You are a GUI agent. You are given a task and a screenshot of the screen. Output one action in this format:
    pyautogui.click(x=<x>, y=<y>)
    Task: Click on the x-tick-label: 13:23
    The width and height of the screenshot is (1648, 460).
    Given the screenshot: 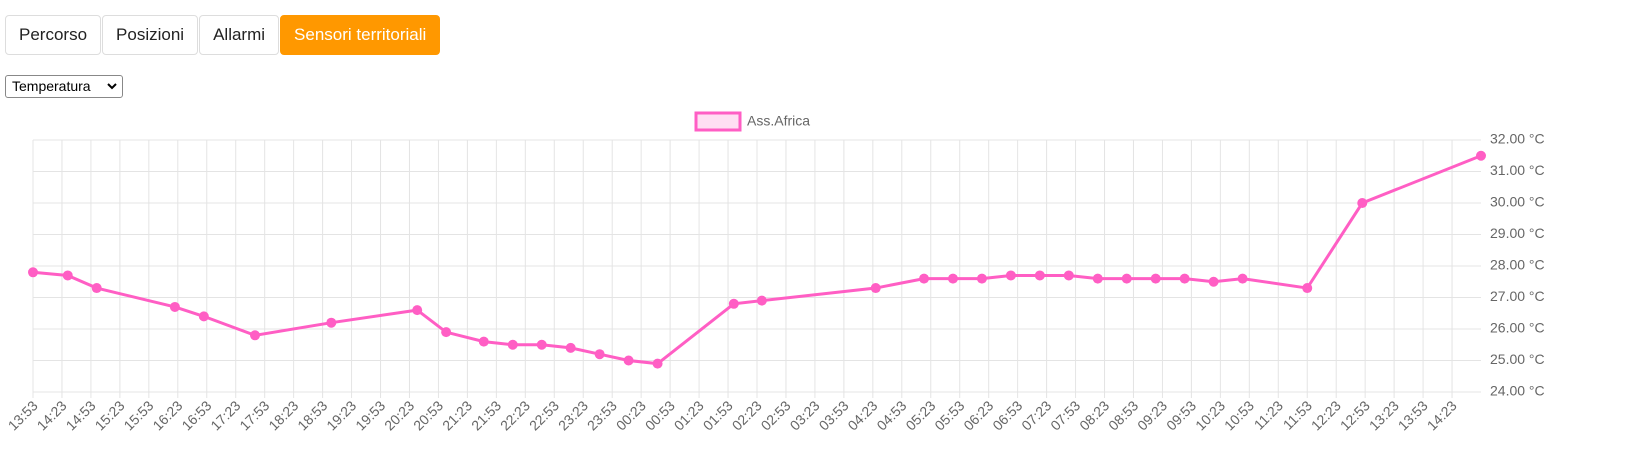 What is the action you would take?
    pyautogui.click(x=1384, y=415)
    